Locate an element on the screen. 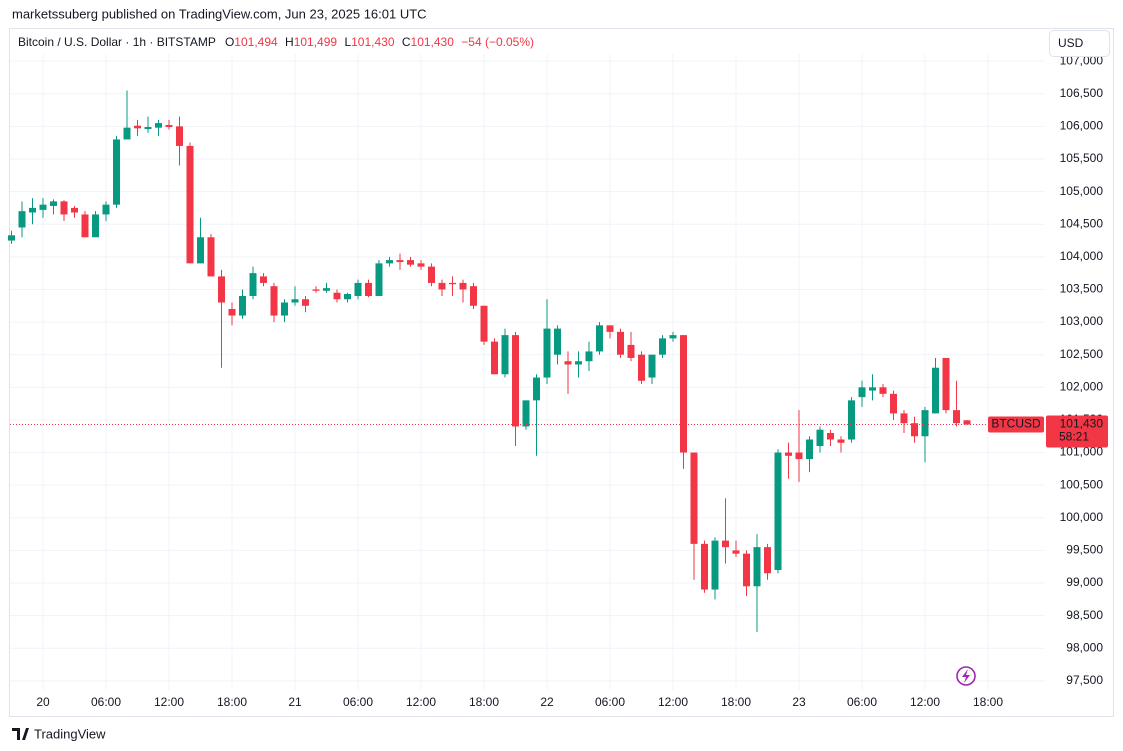 The width and height of the screenshot is (1123, 751). y-tick-label: 99,500 is located at coordinates (1084, 550).